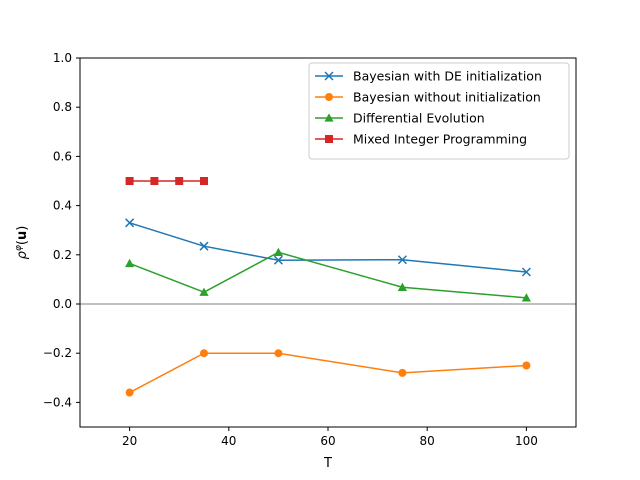  I want to click on legend-label: Bayesian with DE initialization, so click(447, 76).